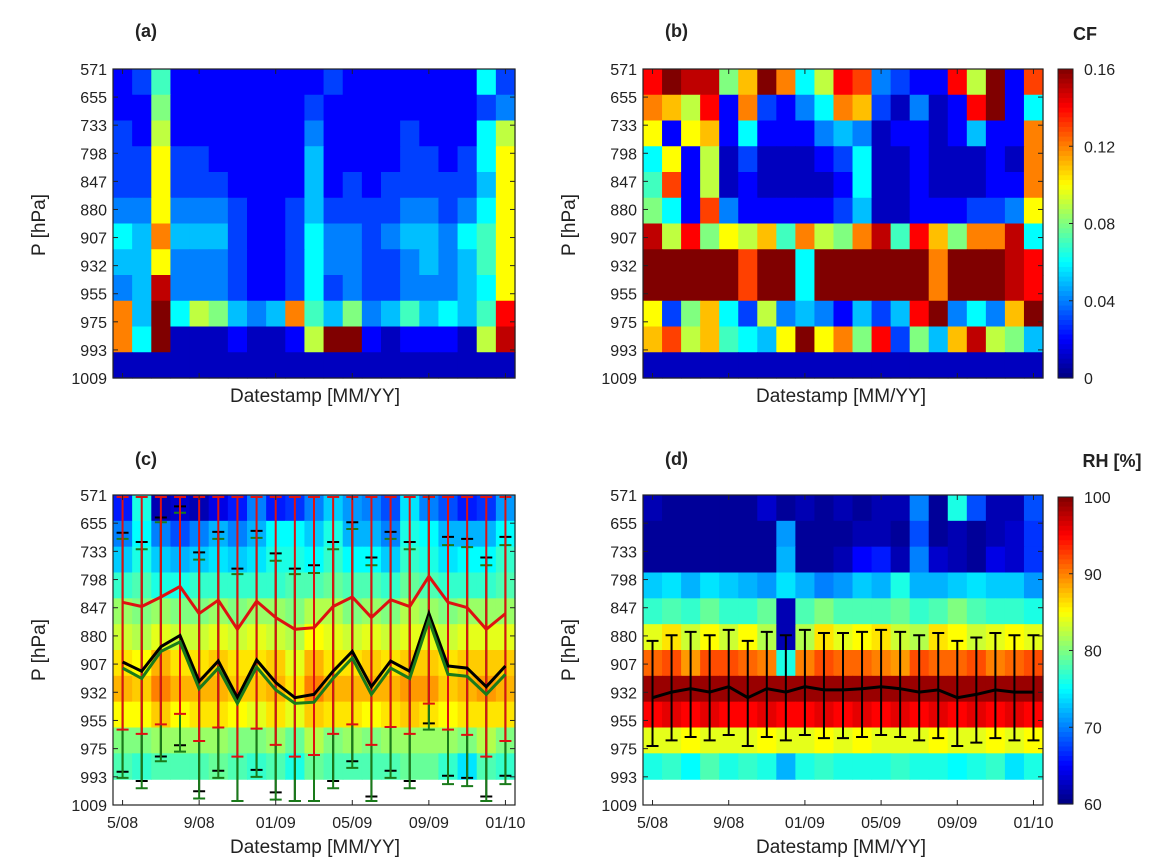 This screenshot has width=1163, height=866. What do you see at coordinates (93, 637) in the screenshot?
I see `y-tick-label: 880` at bounding box center [93, 637].